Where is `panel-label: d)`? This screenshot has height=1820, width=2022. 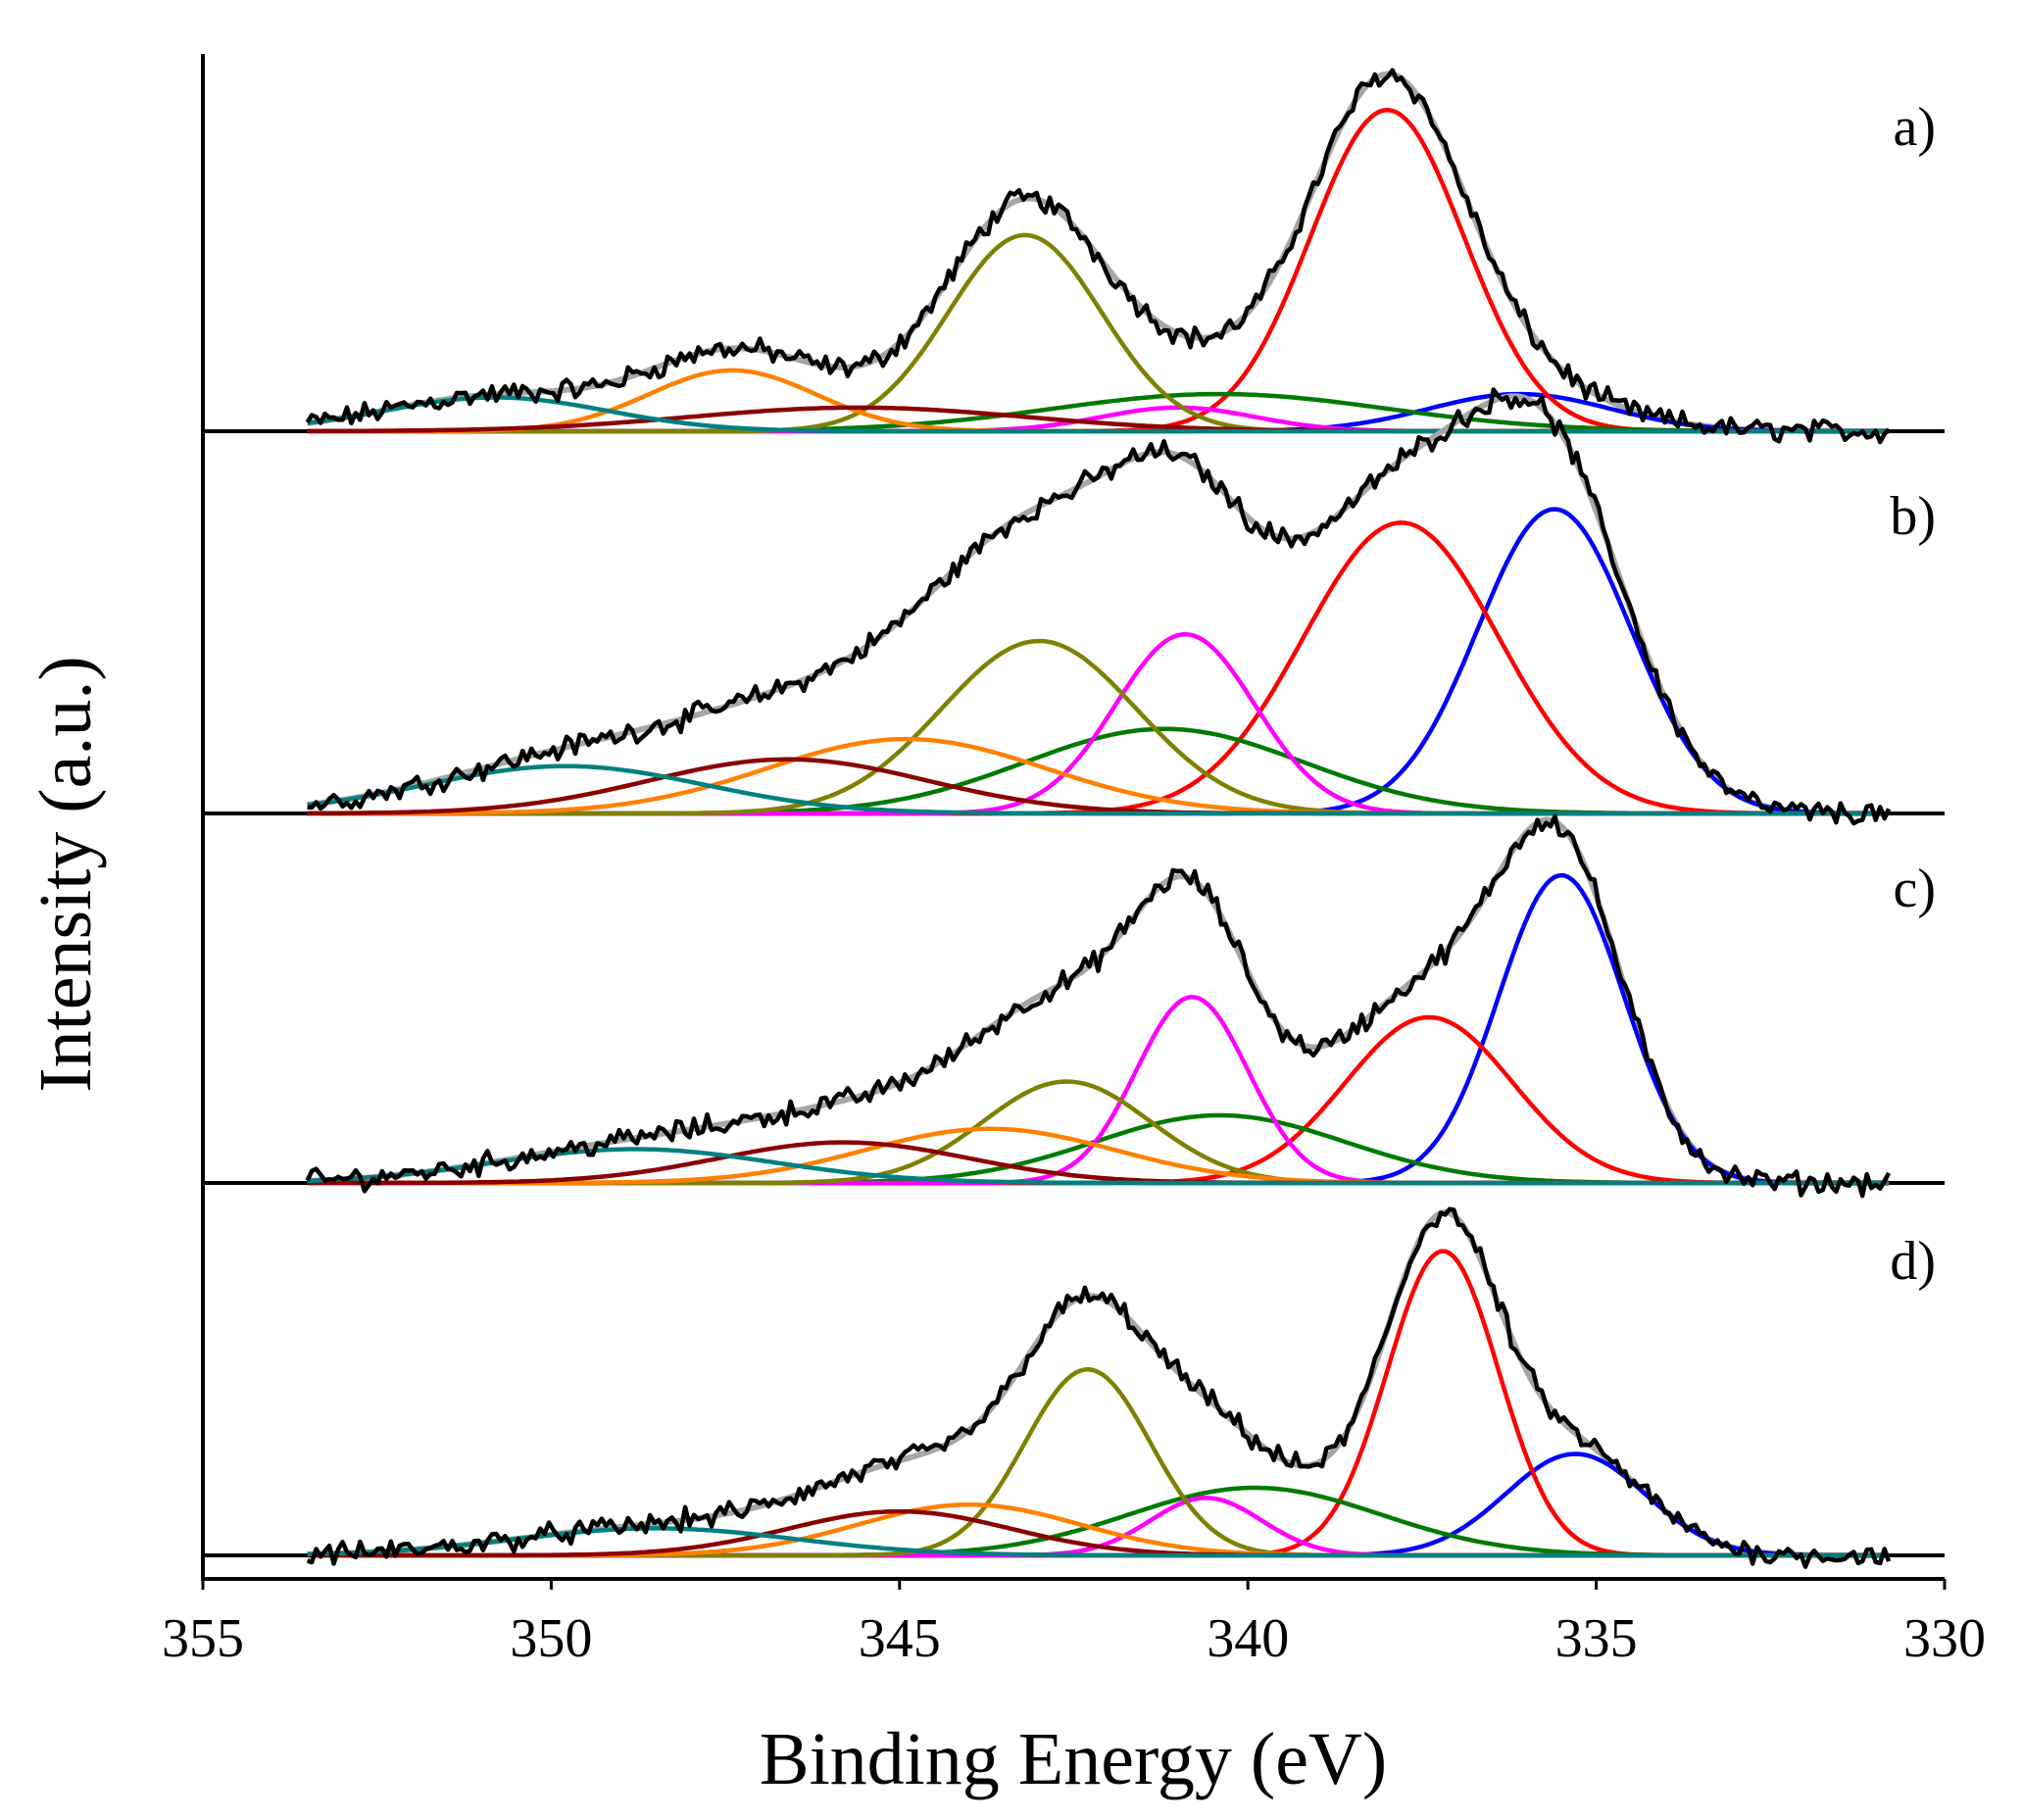 panel-label: d) is located at coordinates (1913, 1261).